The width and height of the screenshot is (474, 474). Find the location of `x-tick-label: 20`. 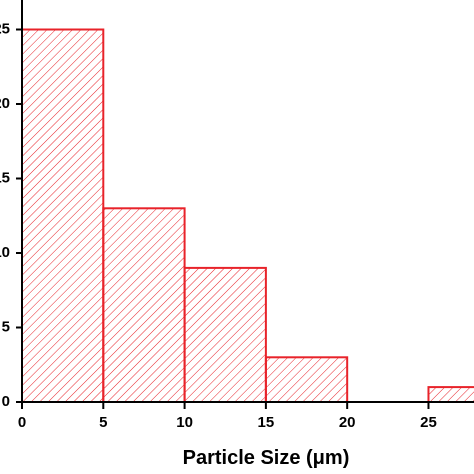

x-tick-label: 20 is located at coordinates (347, 422).